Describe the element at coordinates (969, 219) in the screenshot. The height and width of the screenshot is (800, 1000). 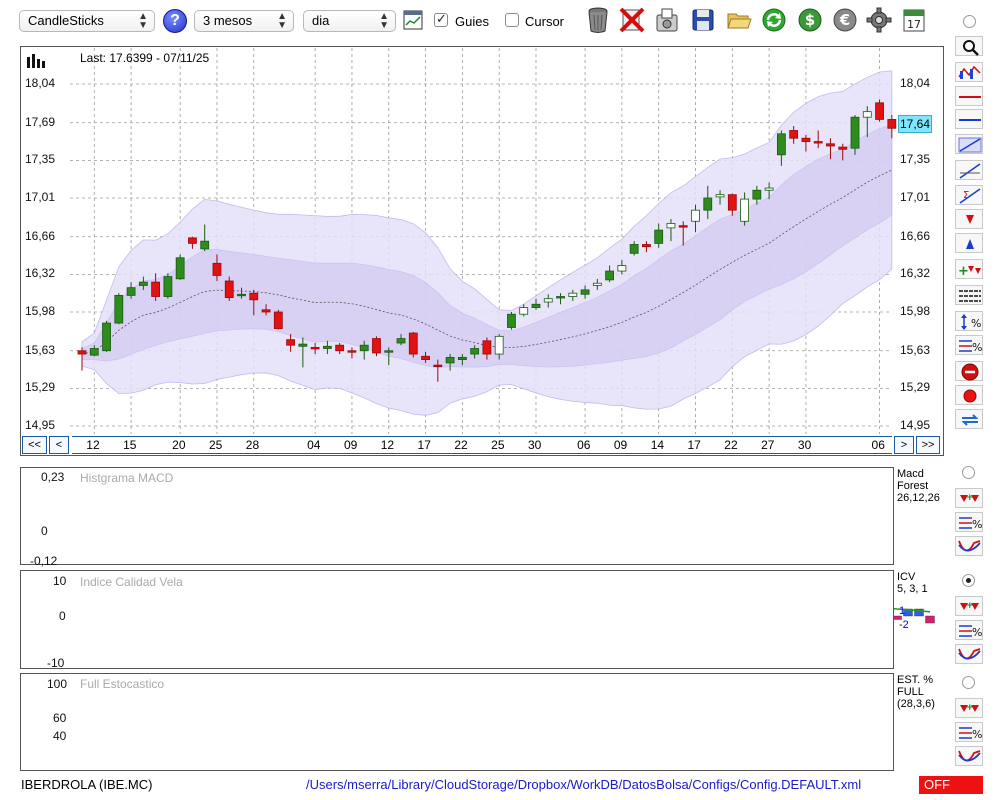
I see `arrow-down-tool-button` at that location.